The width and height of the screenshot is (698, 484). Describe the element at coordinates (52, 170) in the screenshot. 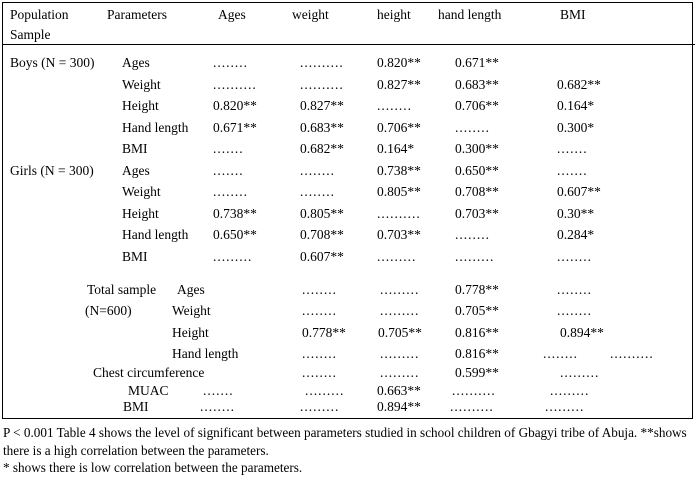

I see `group-label: Girls (N = 300)` at that location.